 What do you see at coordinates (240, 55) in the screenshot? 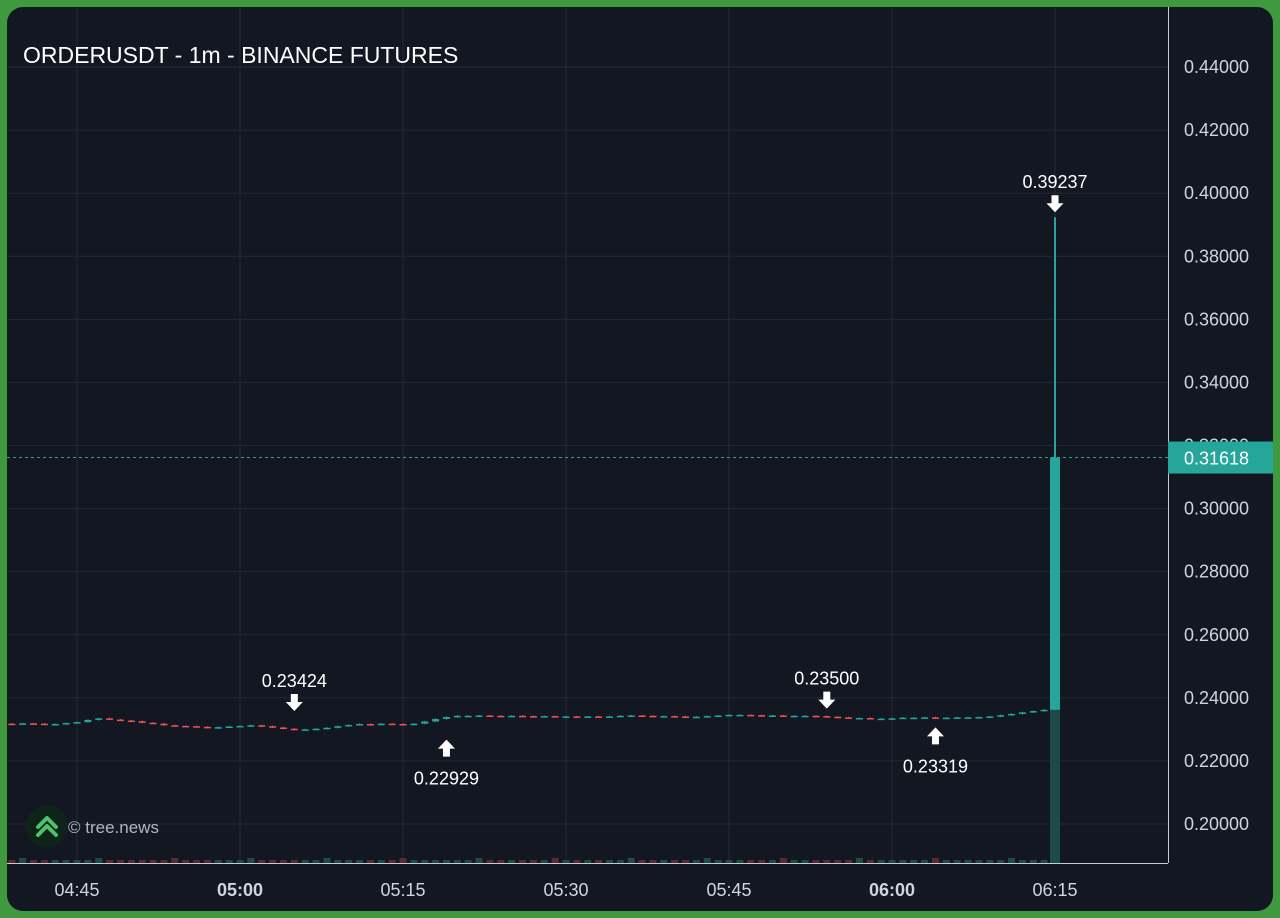
I see `chart-title: ORDERUSDT - 1m - BINANCE FUTURES` at bounding box center [240, 55].